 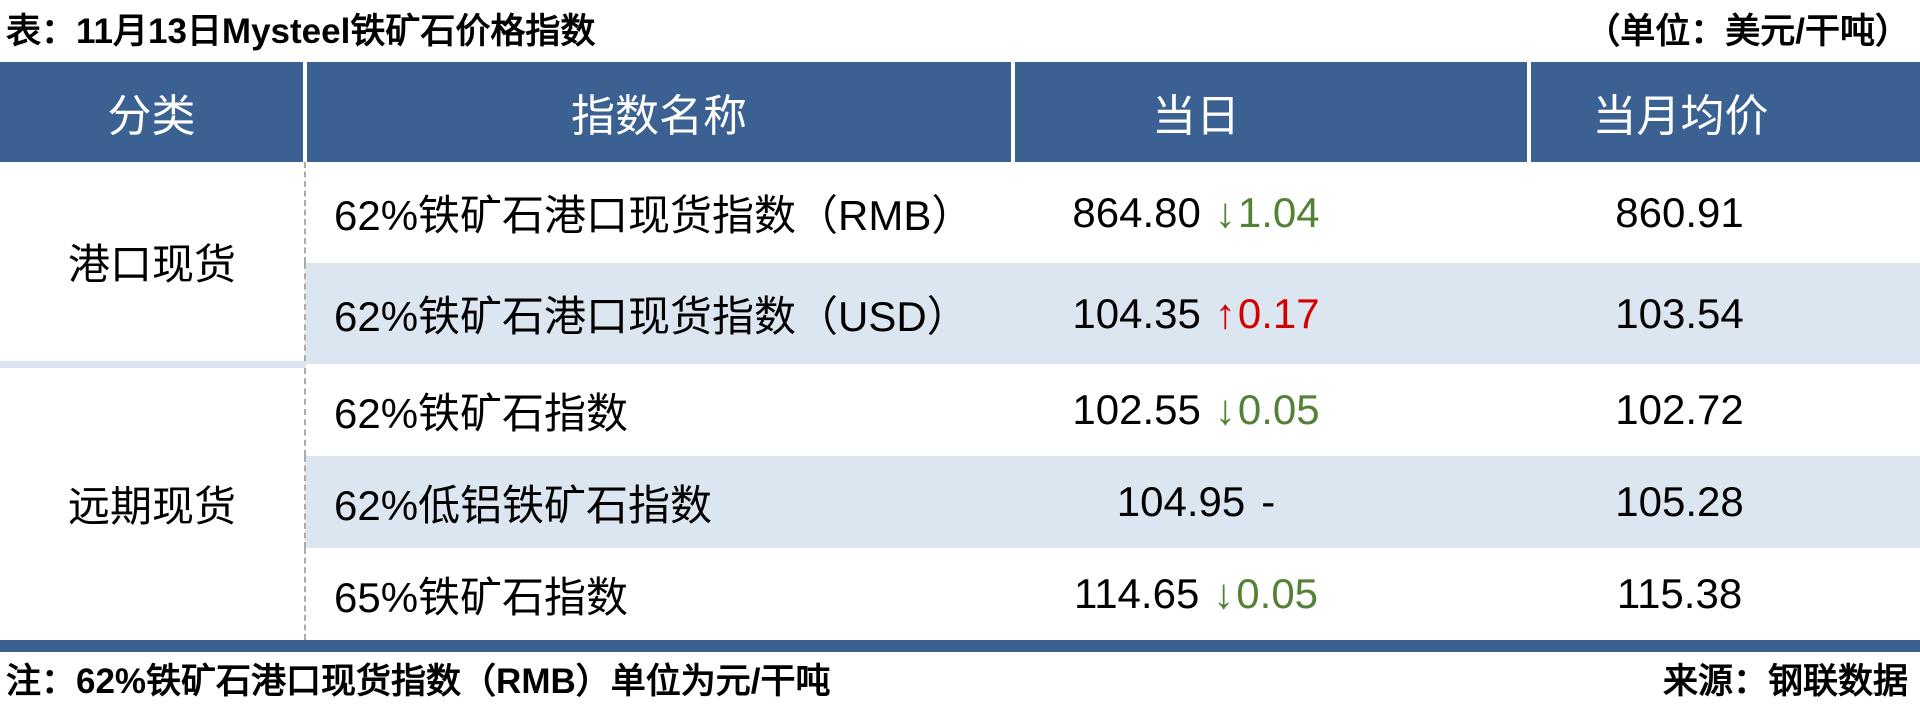 What do you see at coordinates (1136, 409) in the screenshot?
I see `daily-value: 102.55` at bounding box center [1136, 409].